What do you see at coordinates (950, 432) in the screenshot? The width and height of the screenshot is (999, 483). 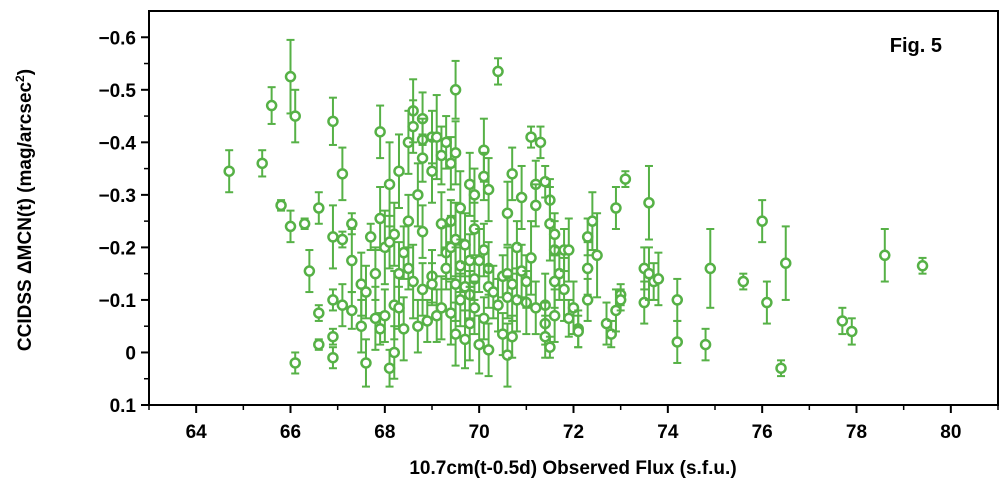 I see `x-tick-label: 80` at bounding box center [950, 432].